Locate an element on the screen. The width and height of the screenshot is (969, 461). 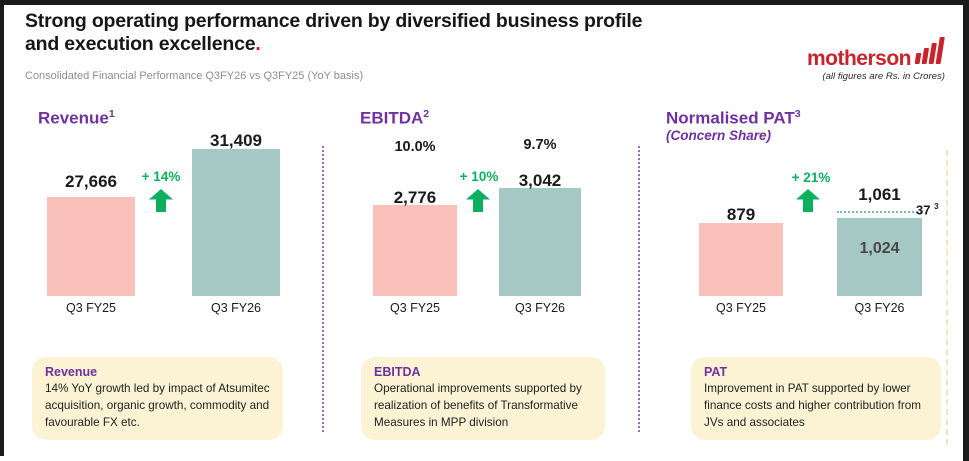
pat-bar-q3fy25 is located at coordinates (741, 259).